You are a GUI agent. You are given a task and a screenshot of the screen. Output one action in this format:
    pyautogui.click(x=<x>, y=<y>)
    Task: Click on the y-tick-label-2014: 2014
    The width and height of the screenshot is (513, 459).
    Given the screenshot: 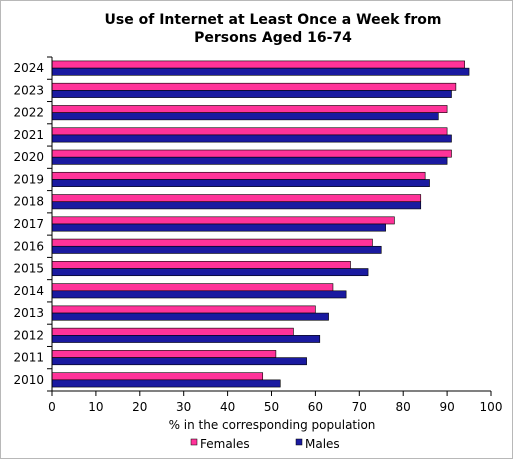 What is the action you would take?
    pyautogui.click(x=28, y=291)
    